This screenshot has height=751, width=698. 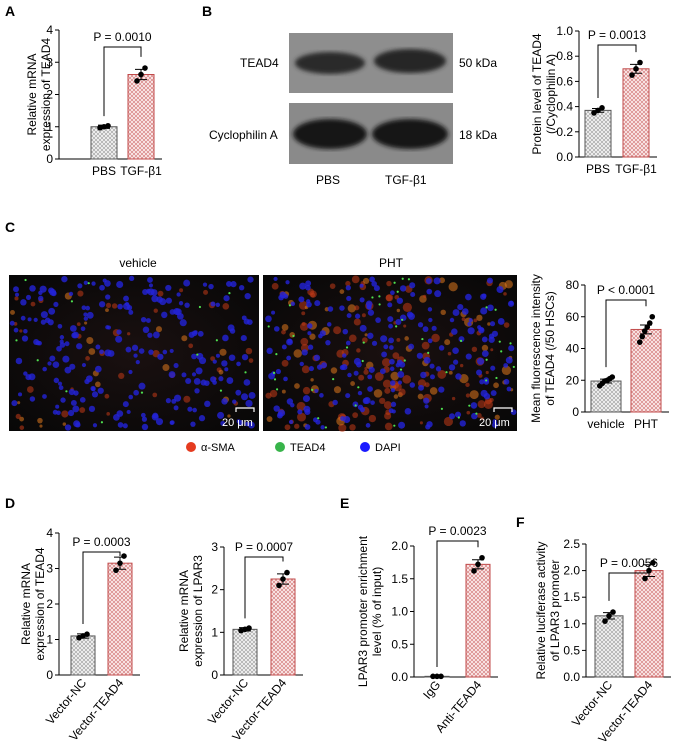 What do you see at coordinates (49, 640) in the screenshot?
I see `y-tick-label-d1-1: 1` at bounding box center [49, 640].